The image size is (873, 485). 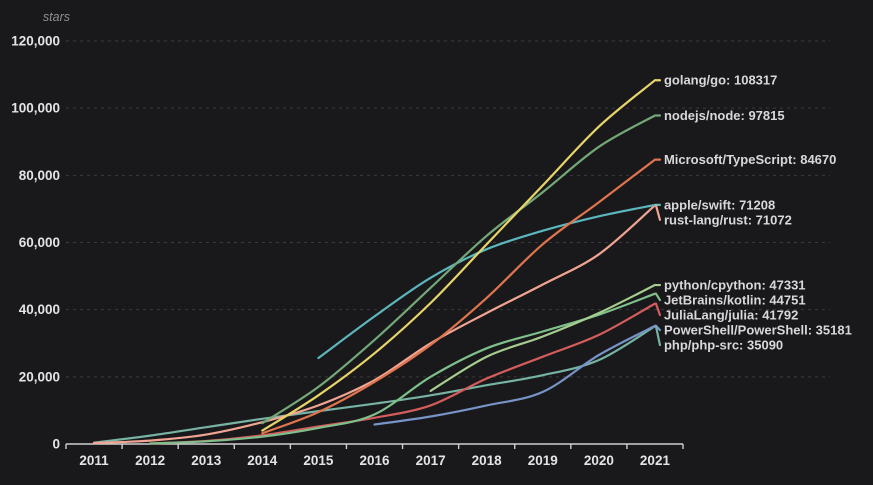 What do you see at coordinates (374, 460) in the screenshot?
I see `x-tick-label: 2016` at bounding box center [374, 460].